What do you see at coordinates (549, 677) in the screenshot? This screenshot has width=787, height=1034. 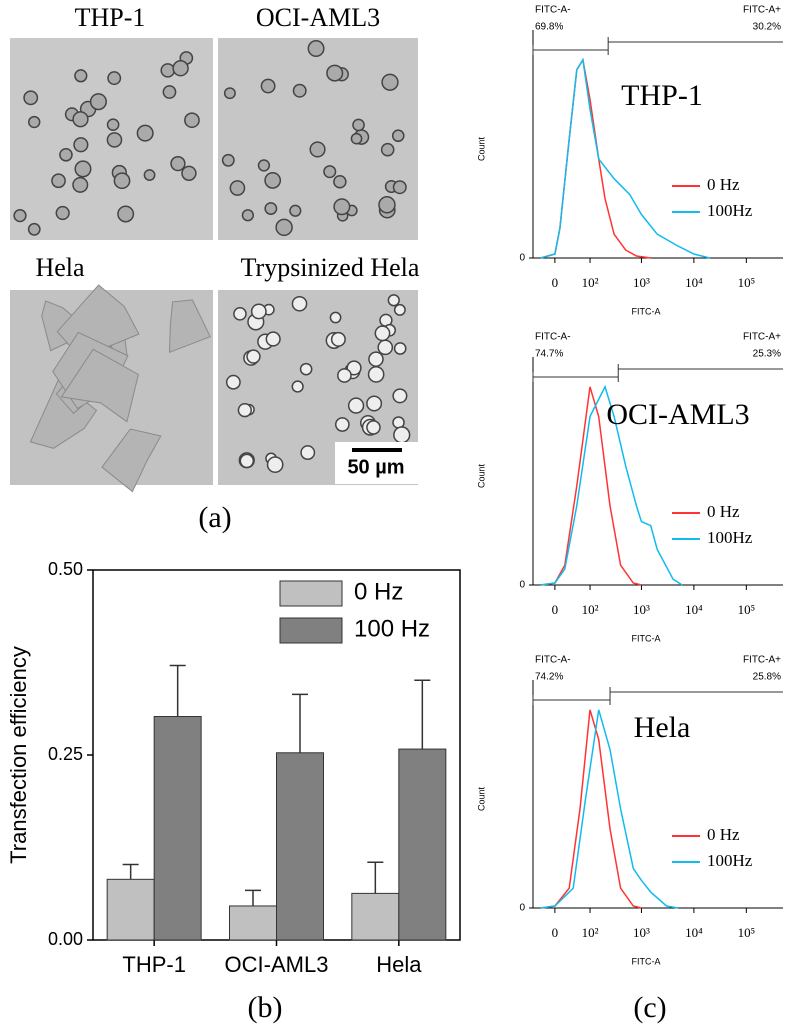 I see `gate-percent: 74.2%` at bounding box center [549, 677].